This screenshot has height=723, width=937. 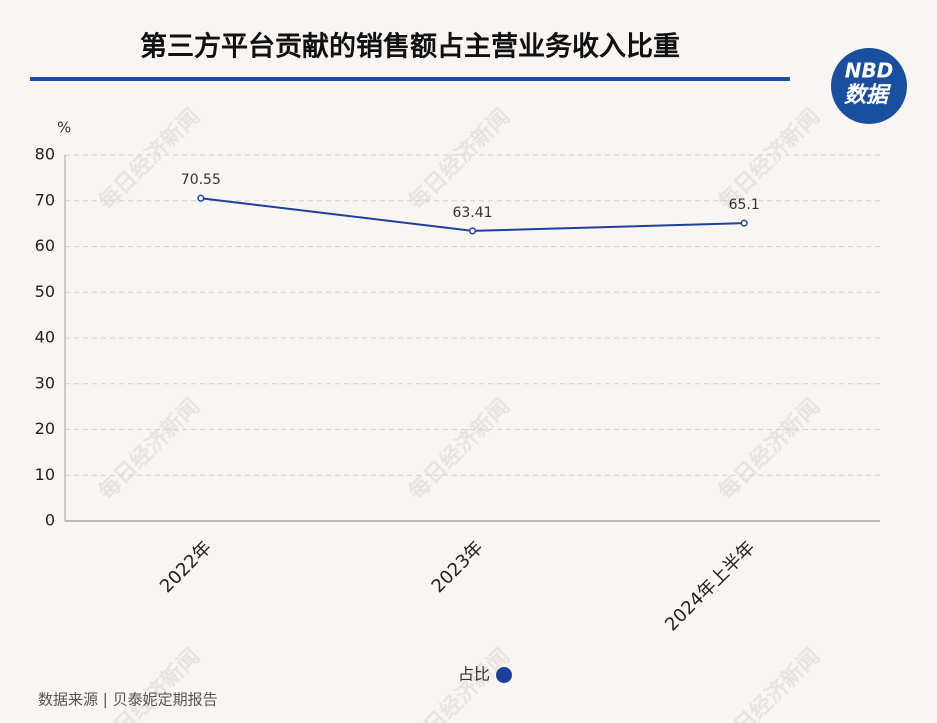 What do you see at coordinates (45, 199) in the screenshot?
I see `y-tick-label: 70` at bounding box center [45, 199].